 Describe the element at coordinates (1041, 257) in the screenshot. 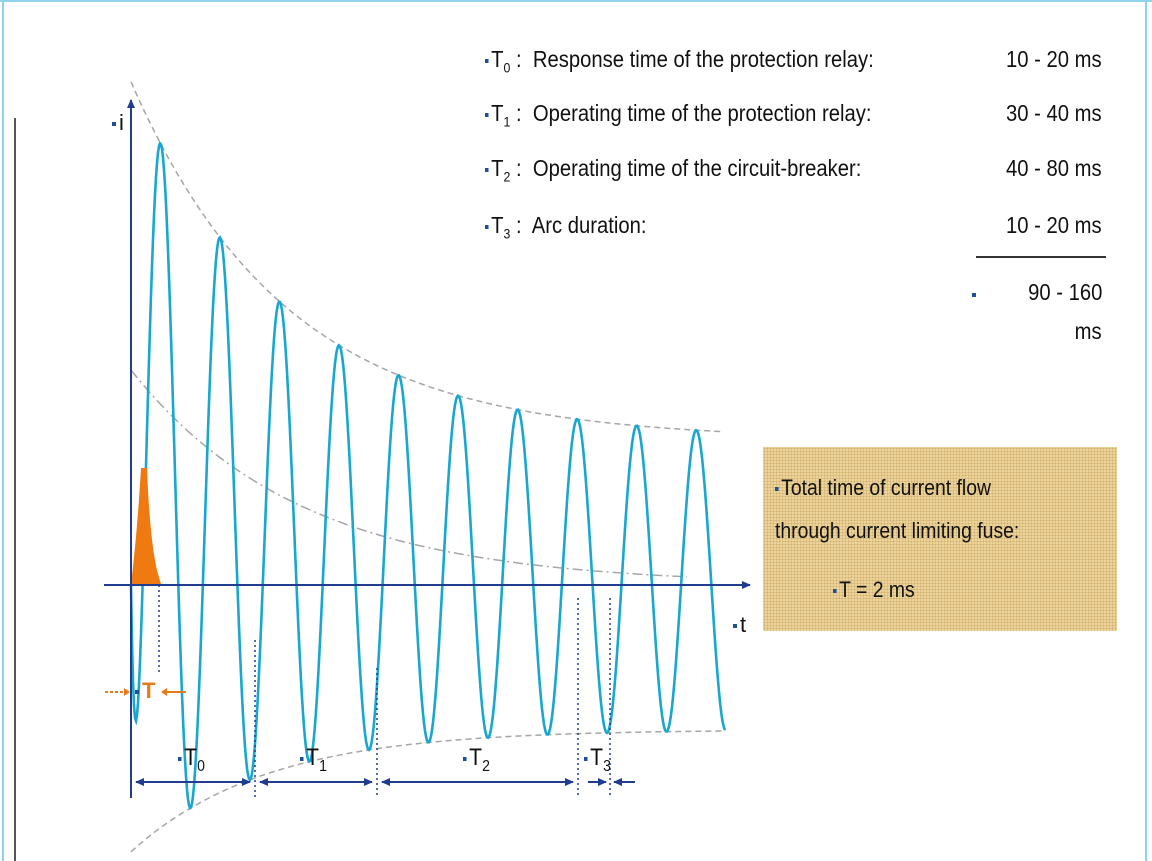

I see `sum-rule-line` at that location.